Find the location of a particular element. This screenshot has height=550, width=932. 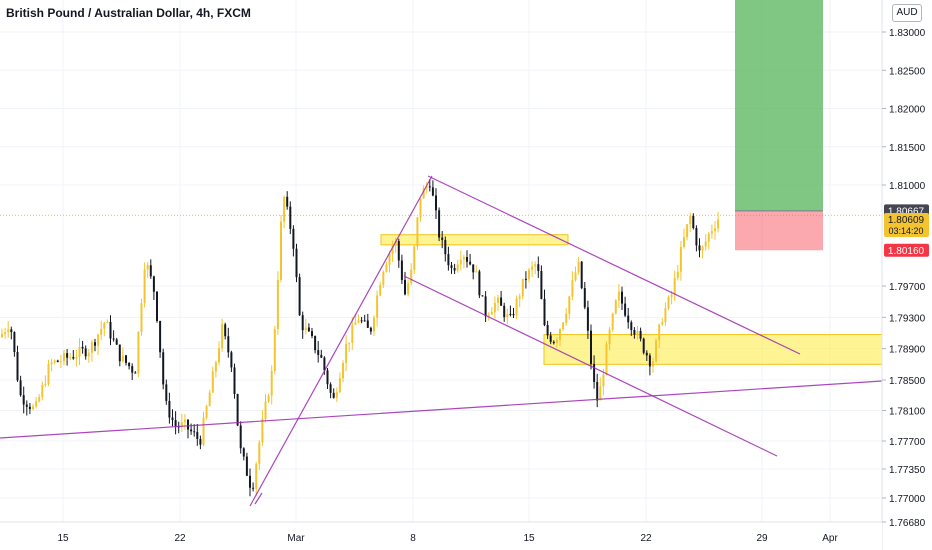

currency-button: AUD is located at coordinates (907, 13).